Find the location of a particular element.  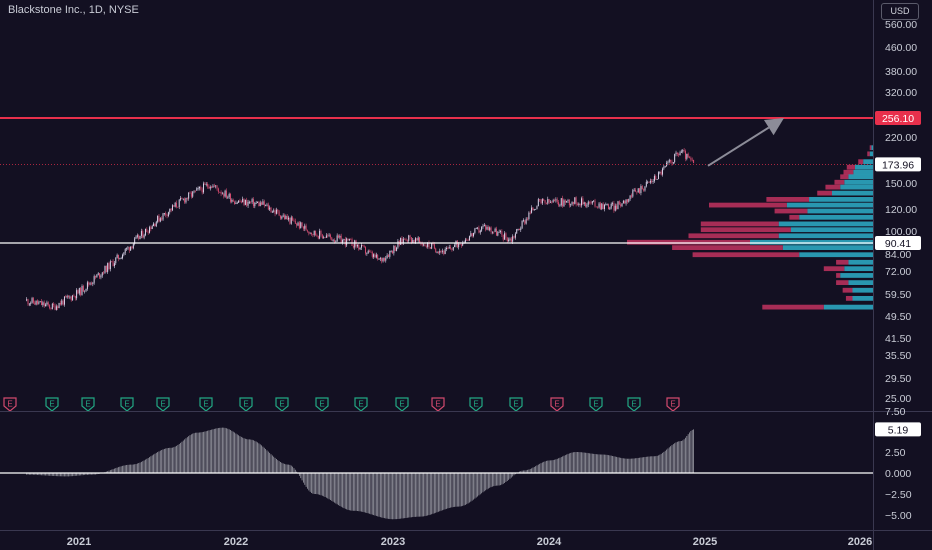

svg-text: 173.96 is located at coordinates (898, 165).